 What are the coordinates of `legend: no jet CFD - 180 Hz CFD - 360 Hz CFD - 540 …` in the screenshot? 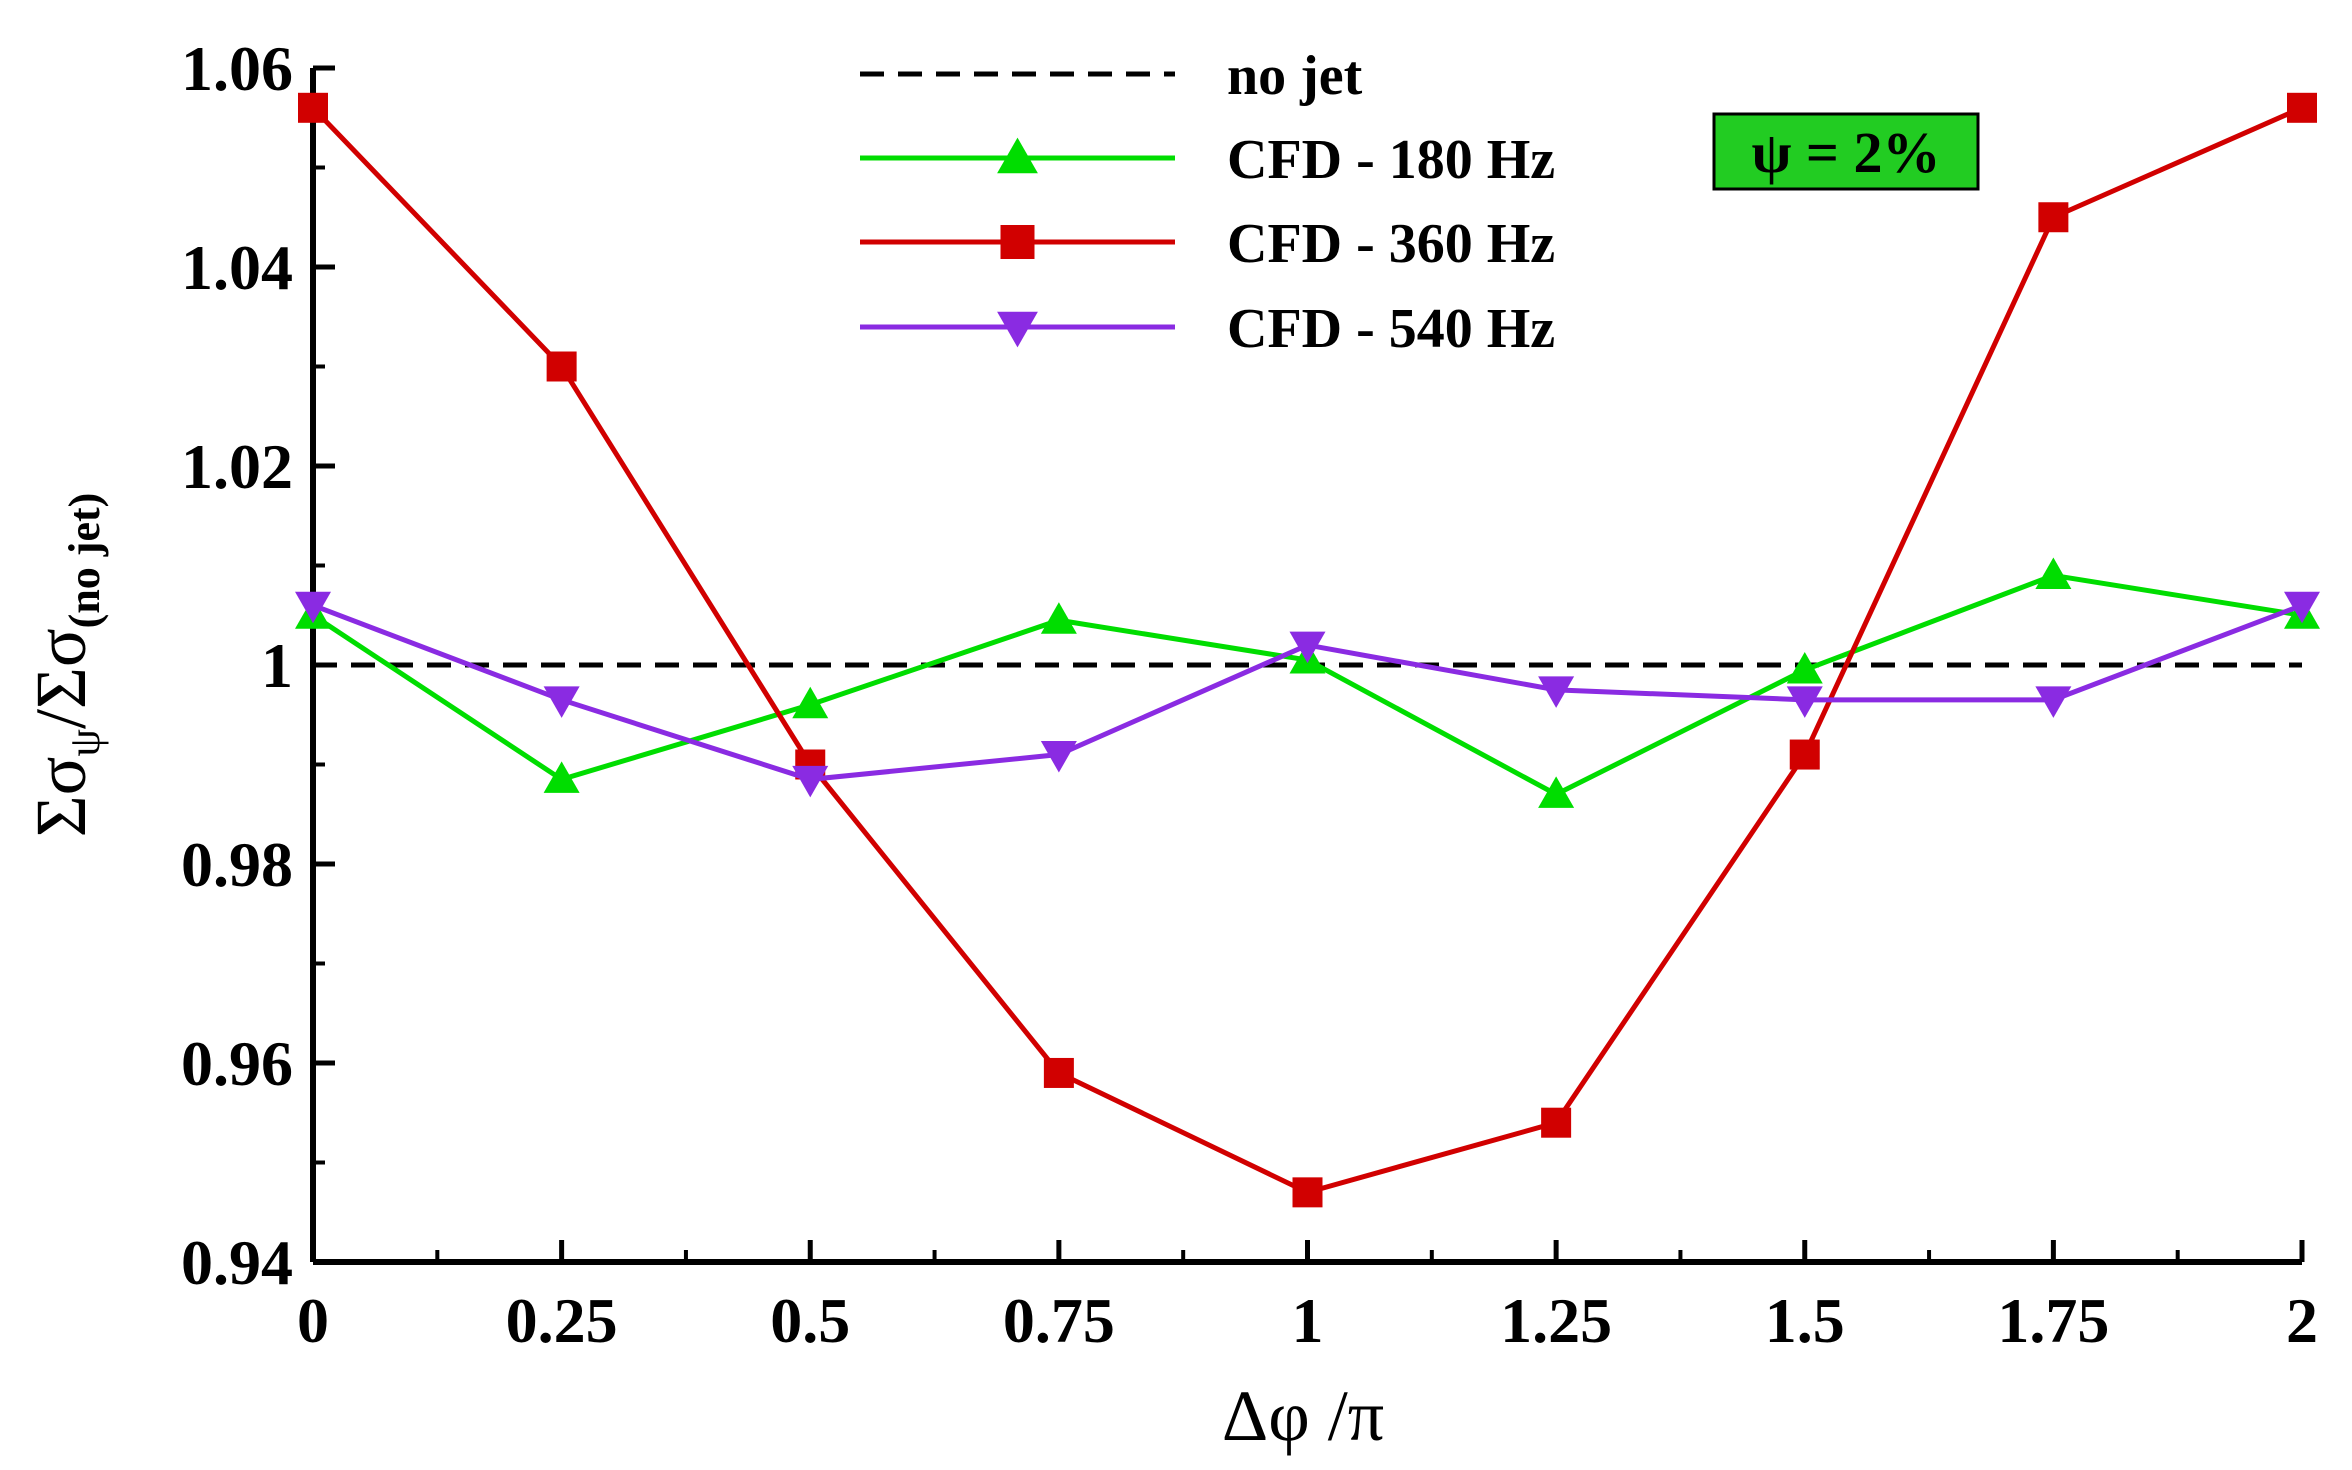 It's located at (1207, 202).